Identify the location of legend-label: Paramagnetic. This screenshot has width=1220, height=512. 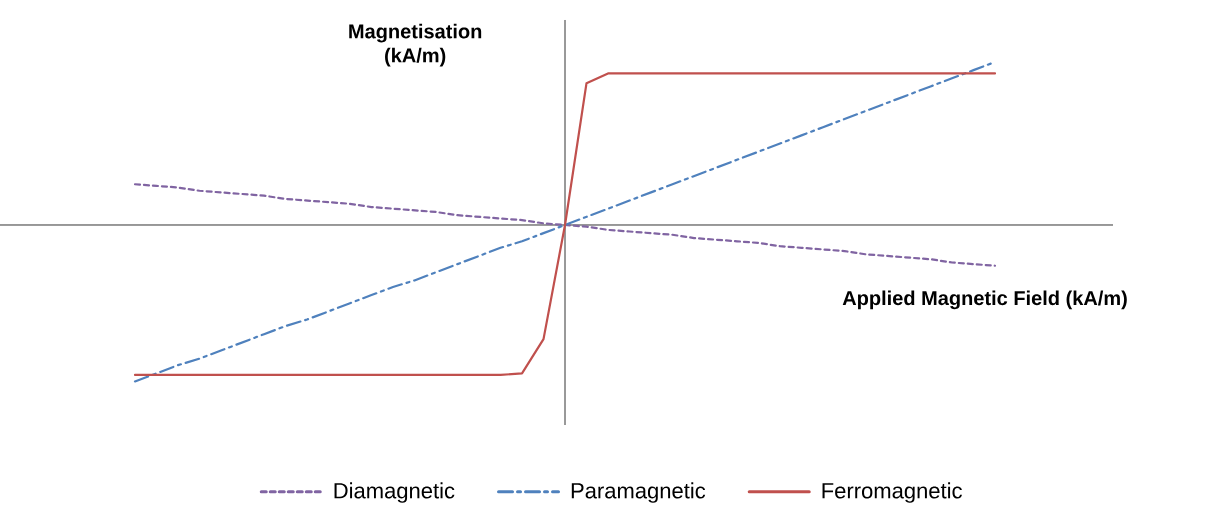
(638, 492).